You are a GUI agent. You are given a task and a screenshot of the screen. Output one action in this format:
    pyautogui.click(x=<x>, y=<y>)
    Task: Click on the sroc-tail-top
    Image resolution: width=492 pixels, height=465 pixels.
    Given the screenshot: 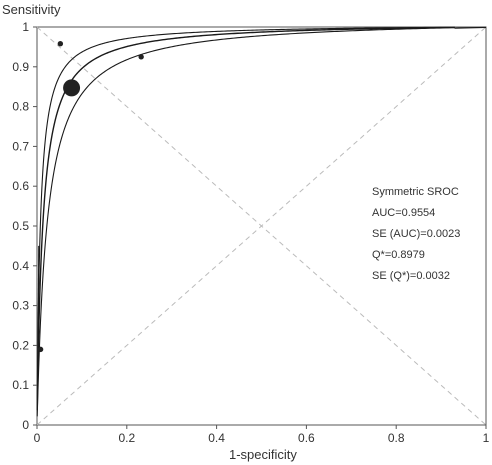 What is the action you would take?
    pyautogui.click(x=470, y=27)
    